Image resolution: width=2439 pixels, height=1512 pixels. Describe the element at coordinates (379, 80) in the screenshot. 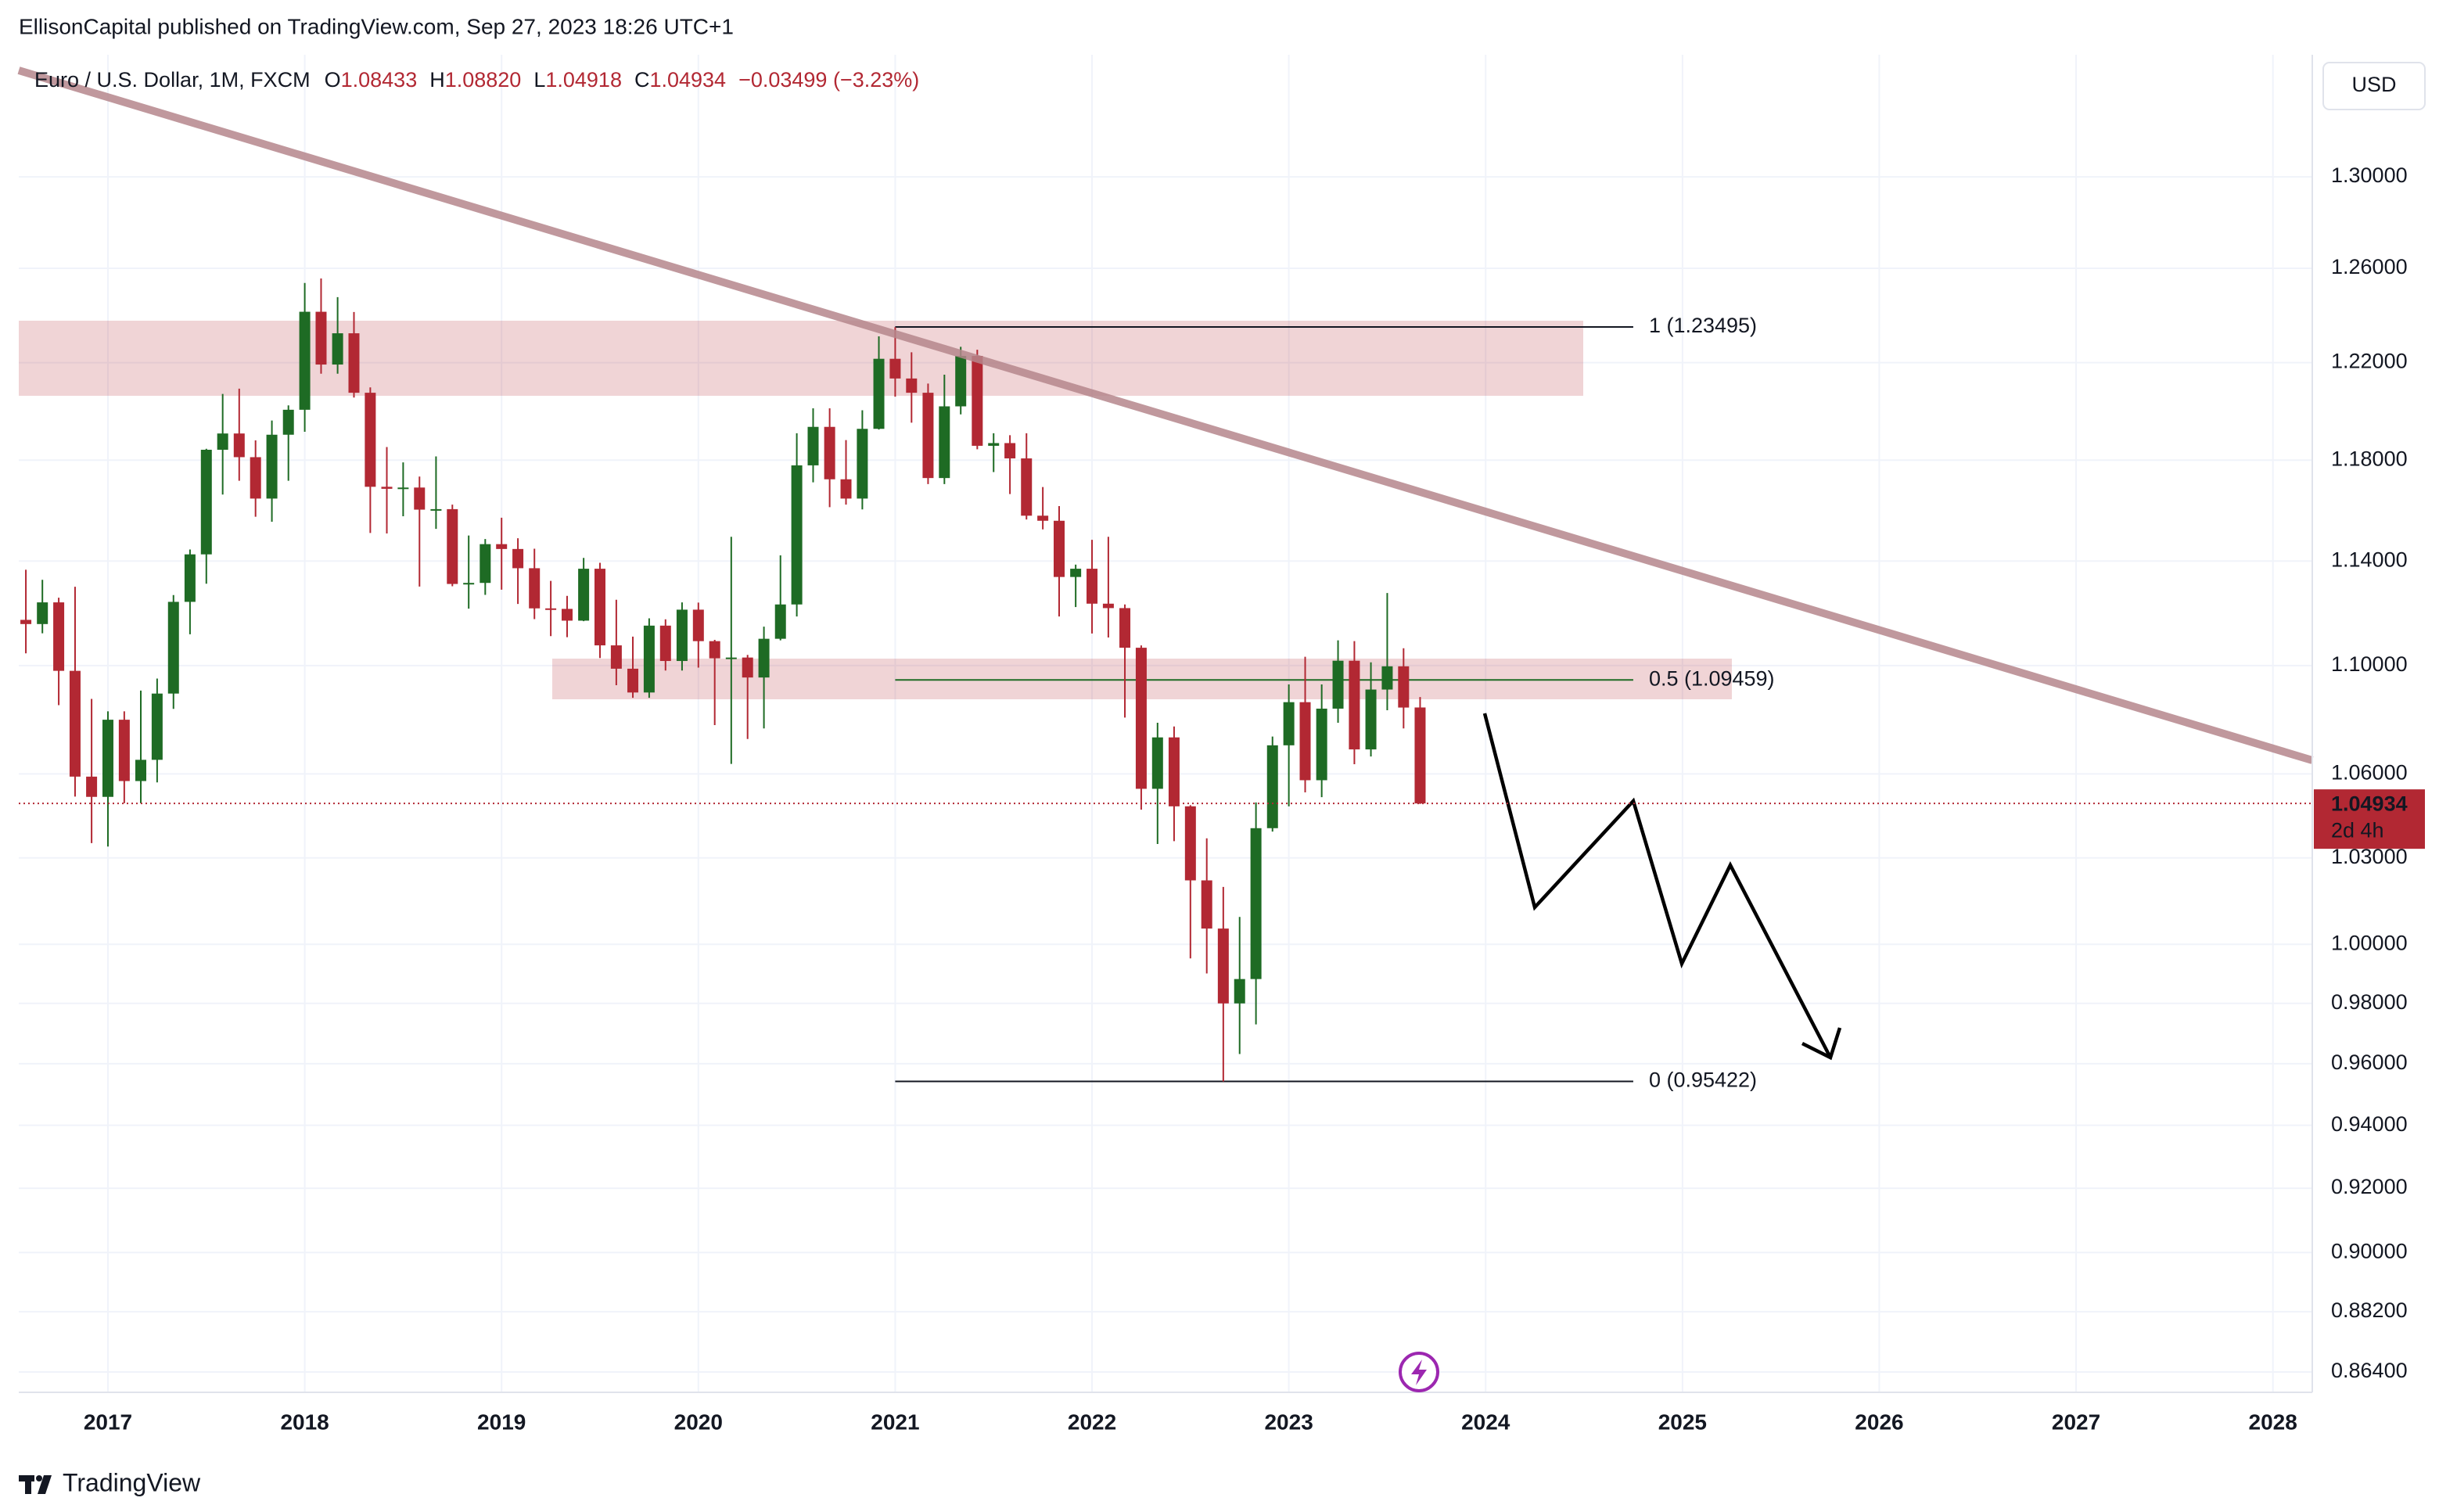

I see `ohlc-value: 1.08433` at that location.